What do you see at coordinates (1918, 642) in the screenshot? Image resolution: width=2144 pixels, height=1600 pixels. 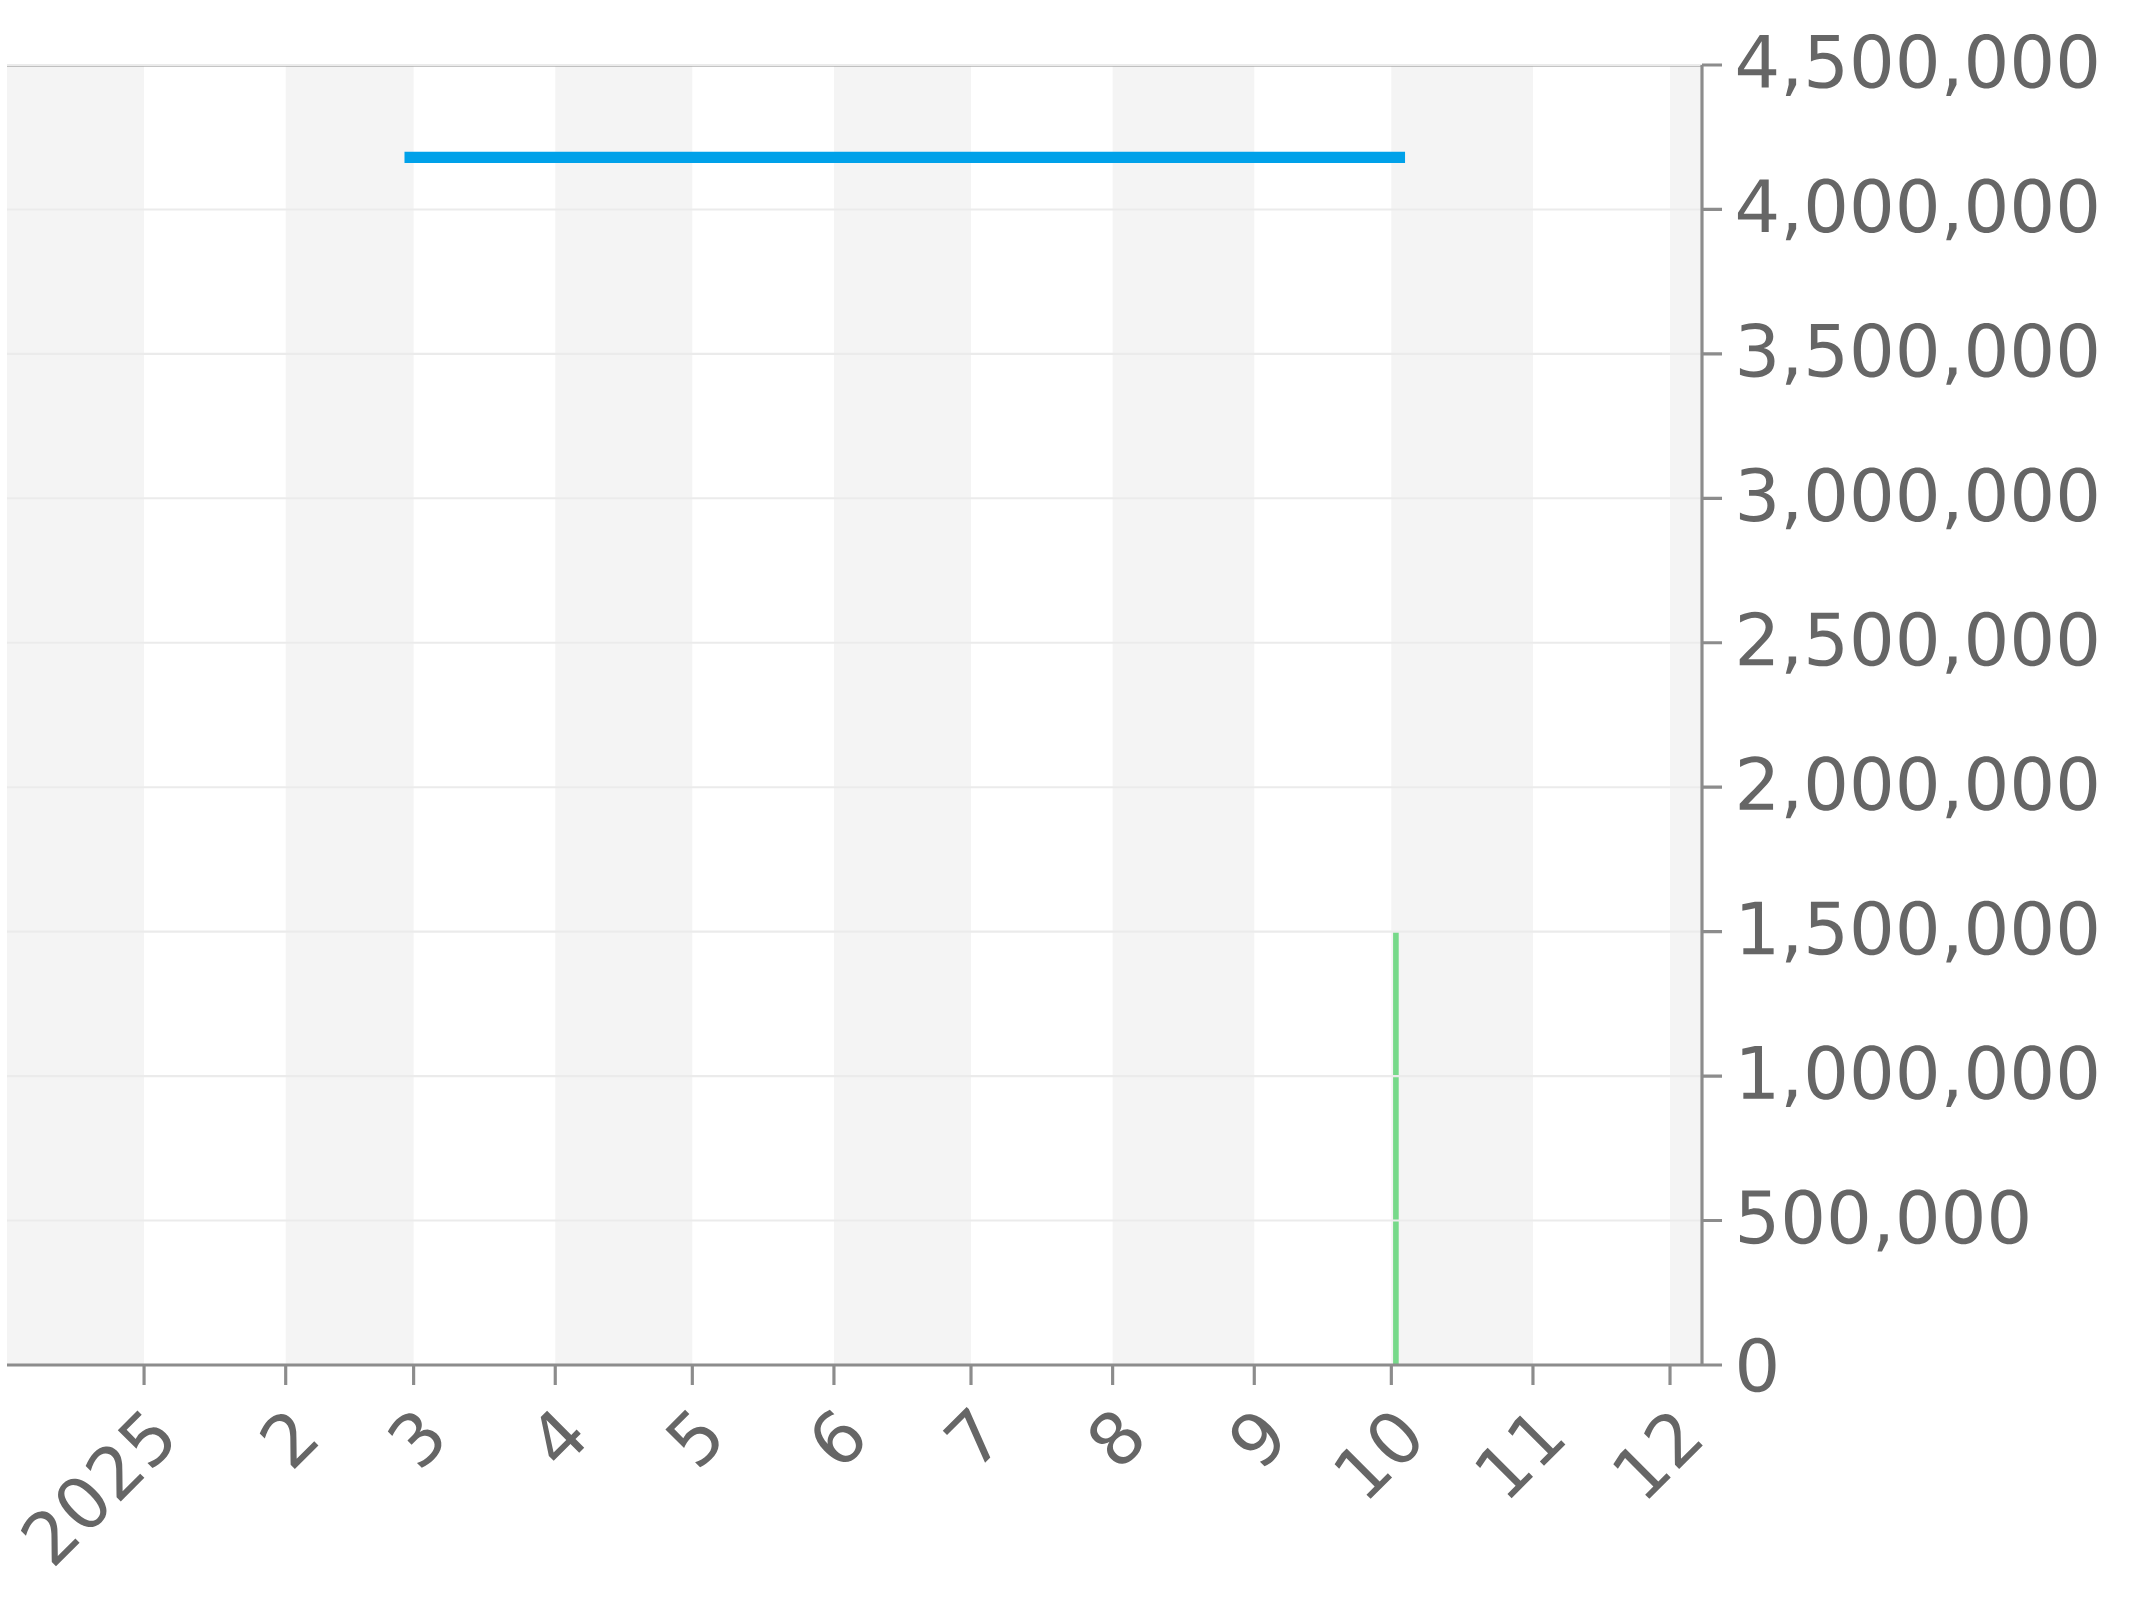 I see `y-tick-label: 2,500,000` at bounding box center [1918, 642].